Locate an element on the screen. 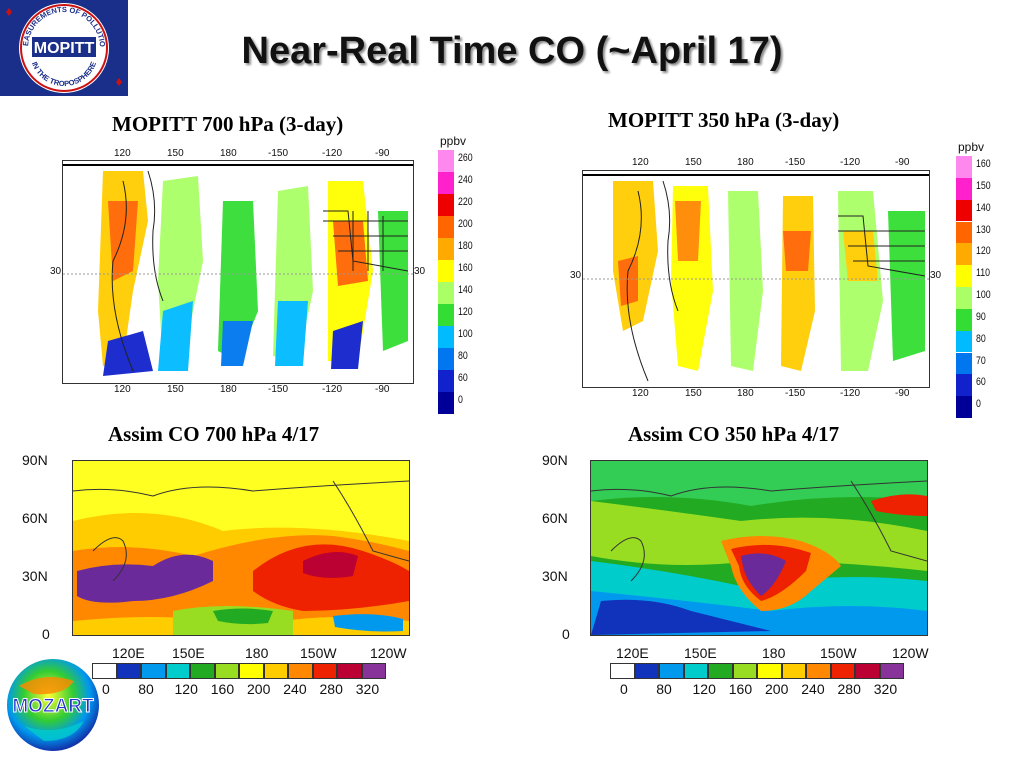  mopitt-logo-text: MOPITT is located at coordinates (64, 48).